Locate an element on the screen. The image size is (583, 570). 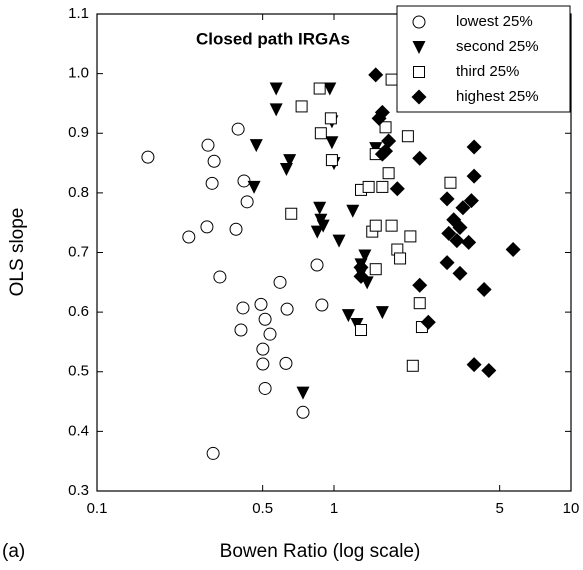
y-tick-label: 0.3 is located at coordinates (78, 490).